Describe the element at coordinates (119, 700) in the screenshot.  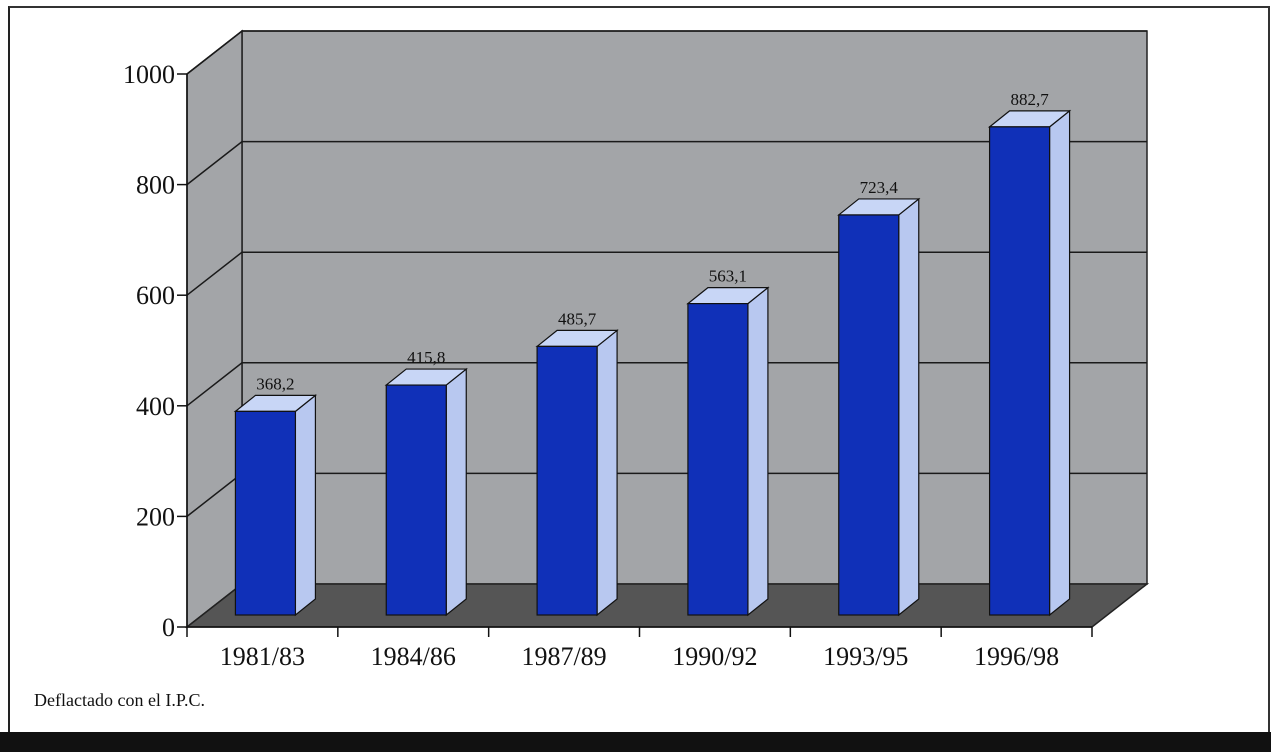
I see `footnote: Deflactado con el I.P.C.` at that location.